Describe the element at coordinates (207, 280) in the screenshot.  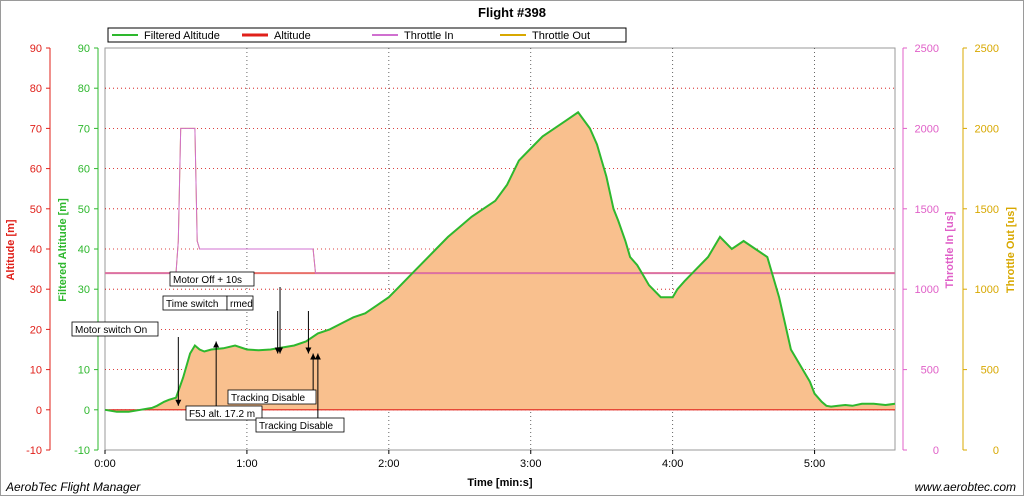
I see `annotation-label: Motor Off + 10s` at that location.